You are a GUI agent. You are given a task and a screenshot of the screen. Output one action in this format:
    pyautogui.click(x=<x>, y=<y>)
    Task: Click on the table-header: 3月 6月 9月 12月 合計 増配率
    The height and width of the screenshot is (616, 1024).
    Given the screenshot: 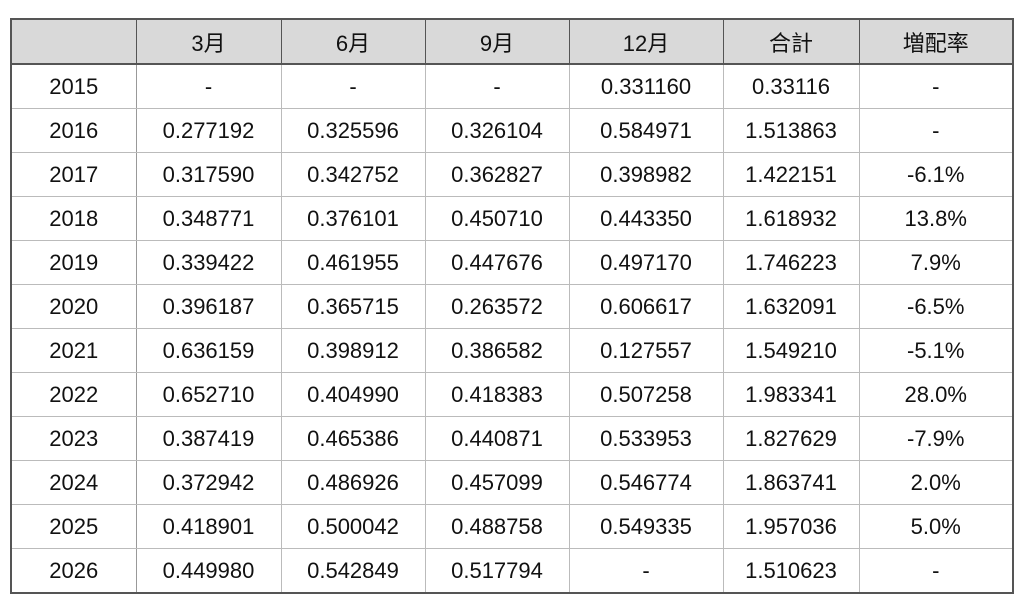 What is the action you would take?
    pyautogui.click(x=512, y=41)
    